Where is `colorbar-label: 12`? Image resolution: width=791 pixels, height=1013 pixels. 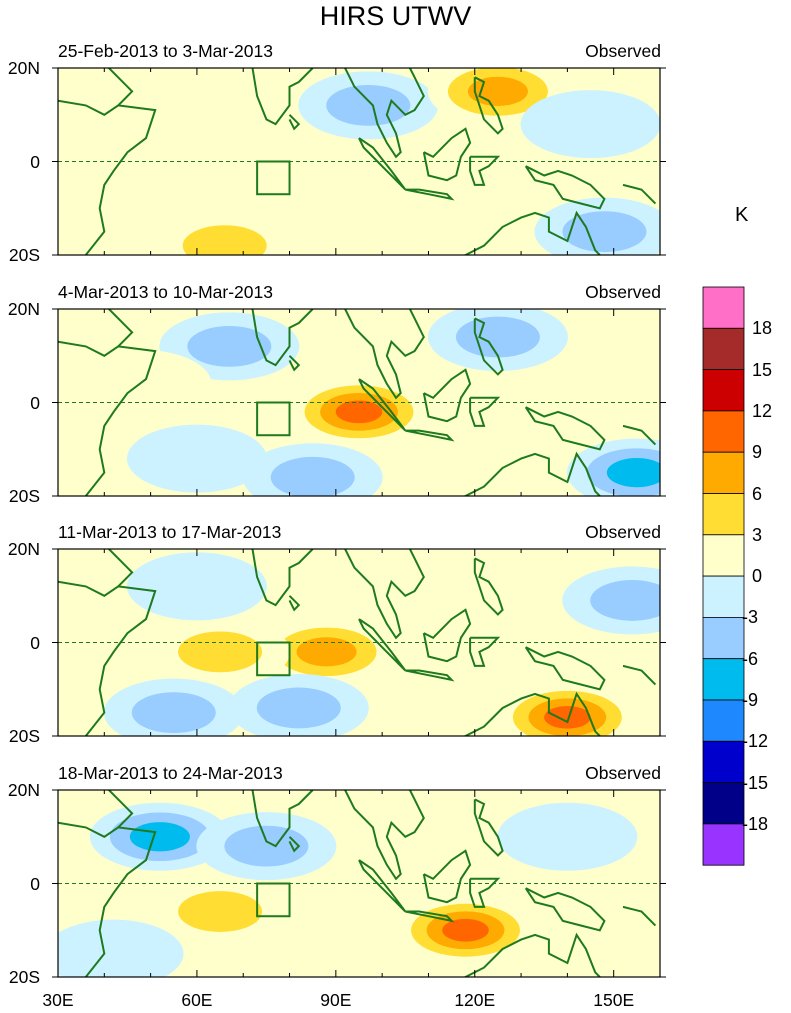 colorbar-label: 12 is located at coordinates (762, 410).